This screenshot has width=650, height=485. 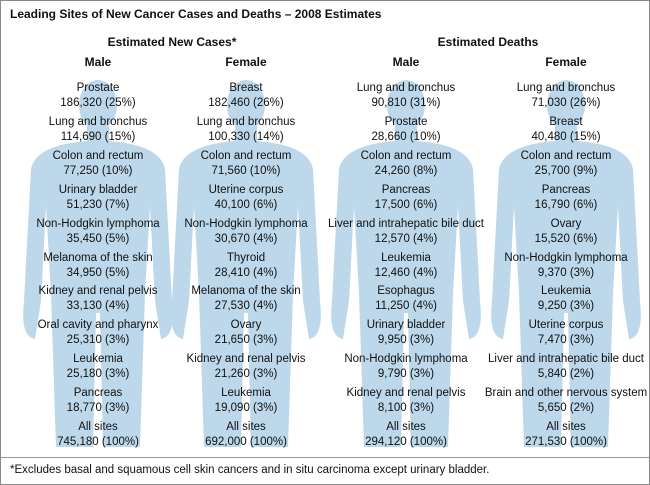 I want to click on entry-stat: 19,090 (3%), so click(x=246, y=408).